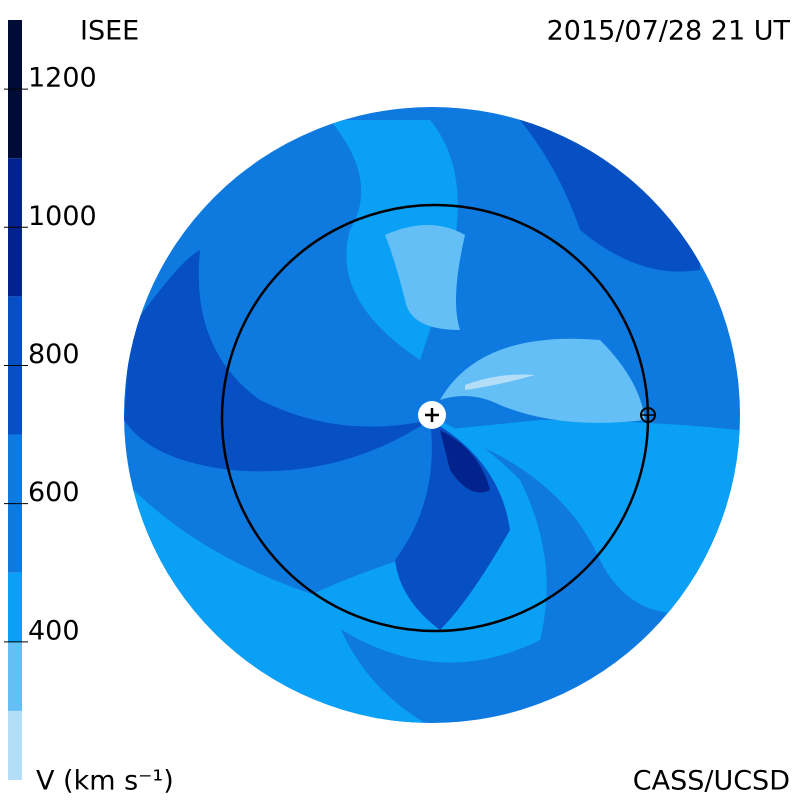 This screenshot has width=800, height=800. I want to click on tick-label: 800, so click(54, 354).